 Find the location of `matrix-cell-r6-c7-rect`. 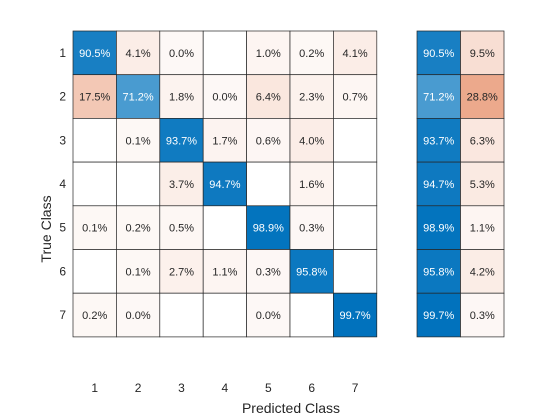

matrix-cell-r6-c7-rect is located at coordinates (355, 271).